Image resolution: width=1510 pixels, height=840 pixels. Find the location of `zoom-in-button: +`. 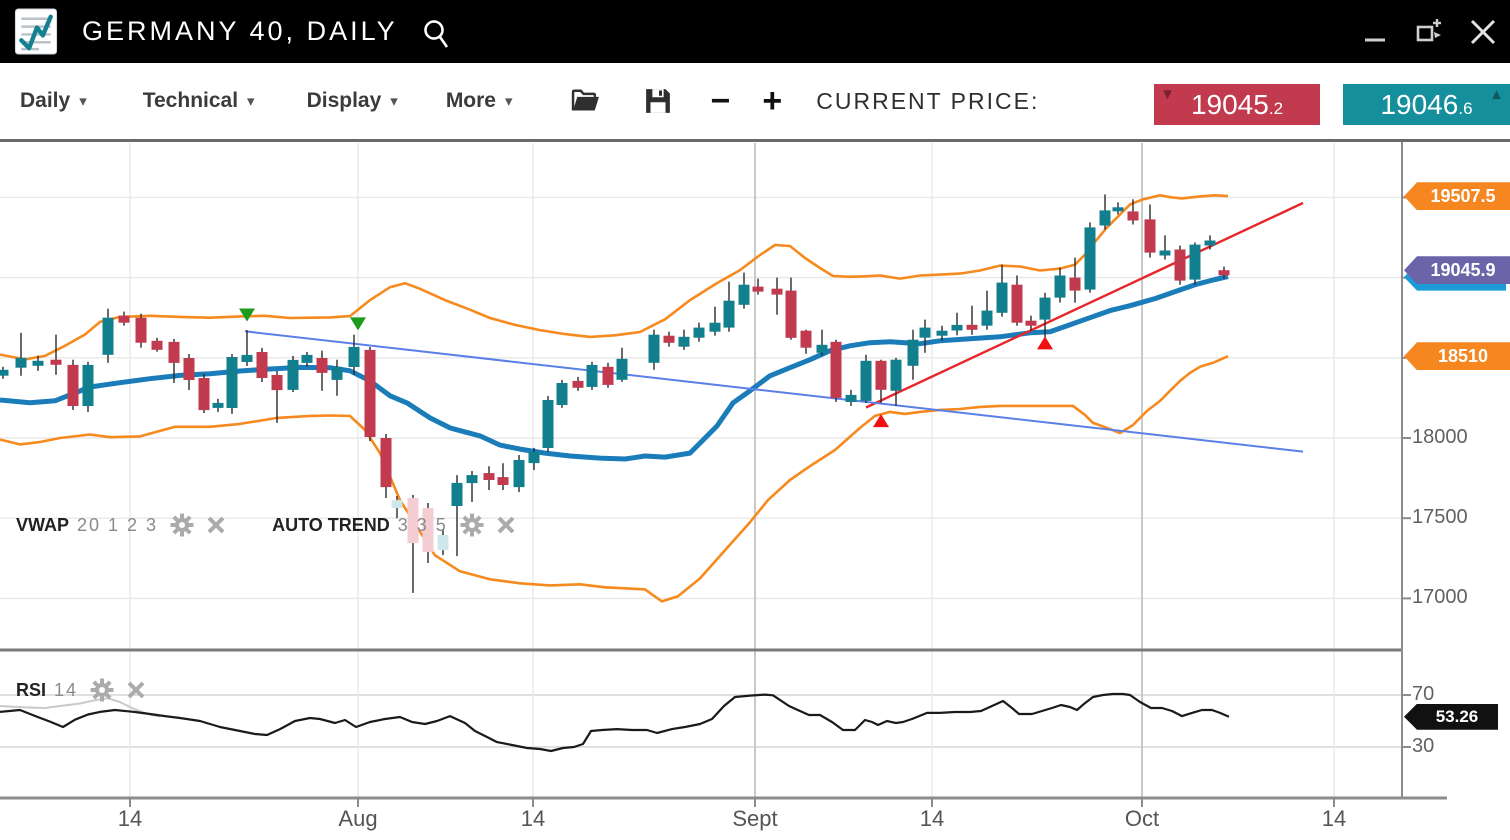

zoom-in-button: + is located at coordinates (772, 101).